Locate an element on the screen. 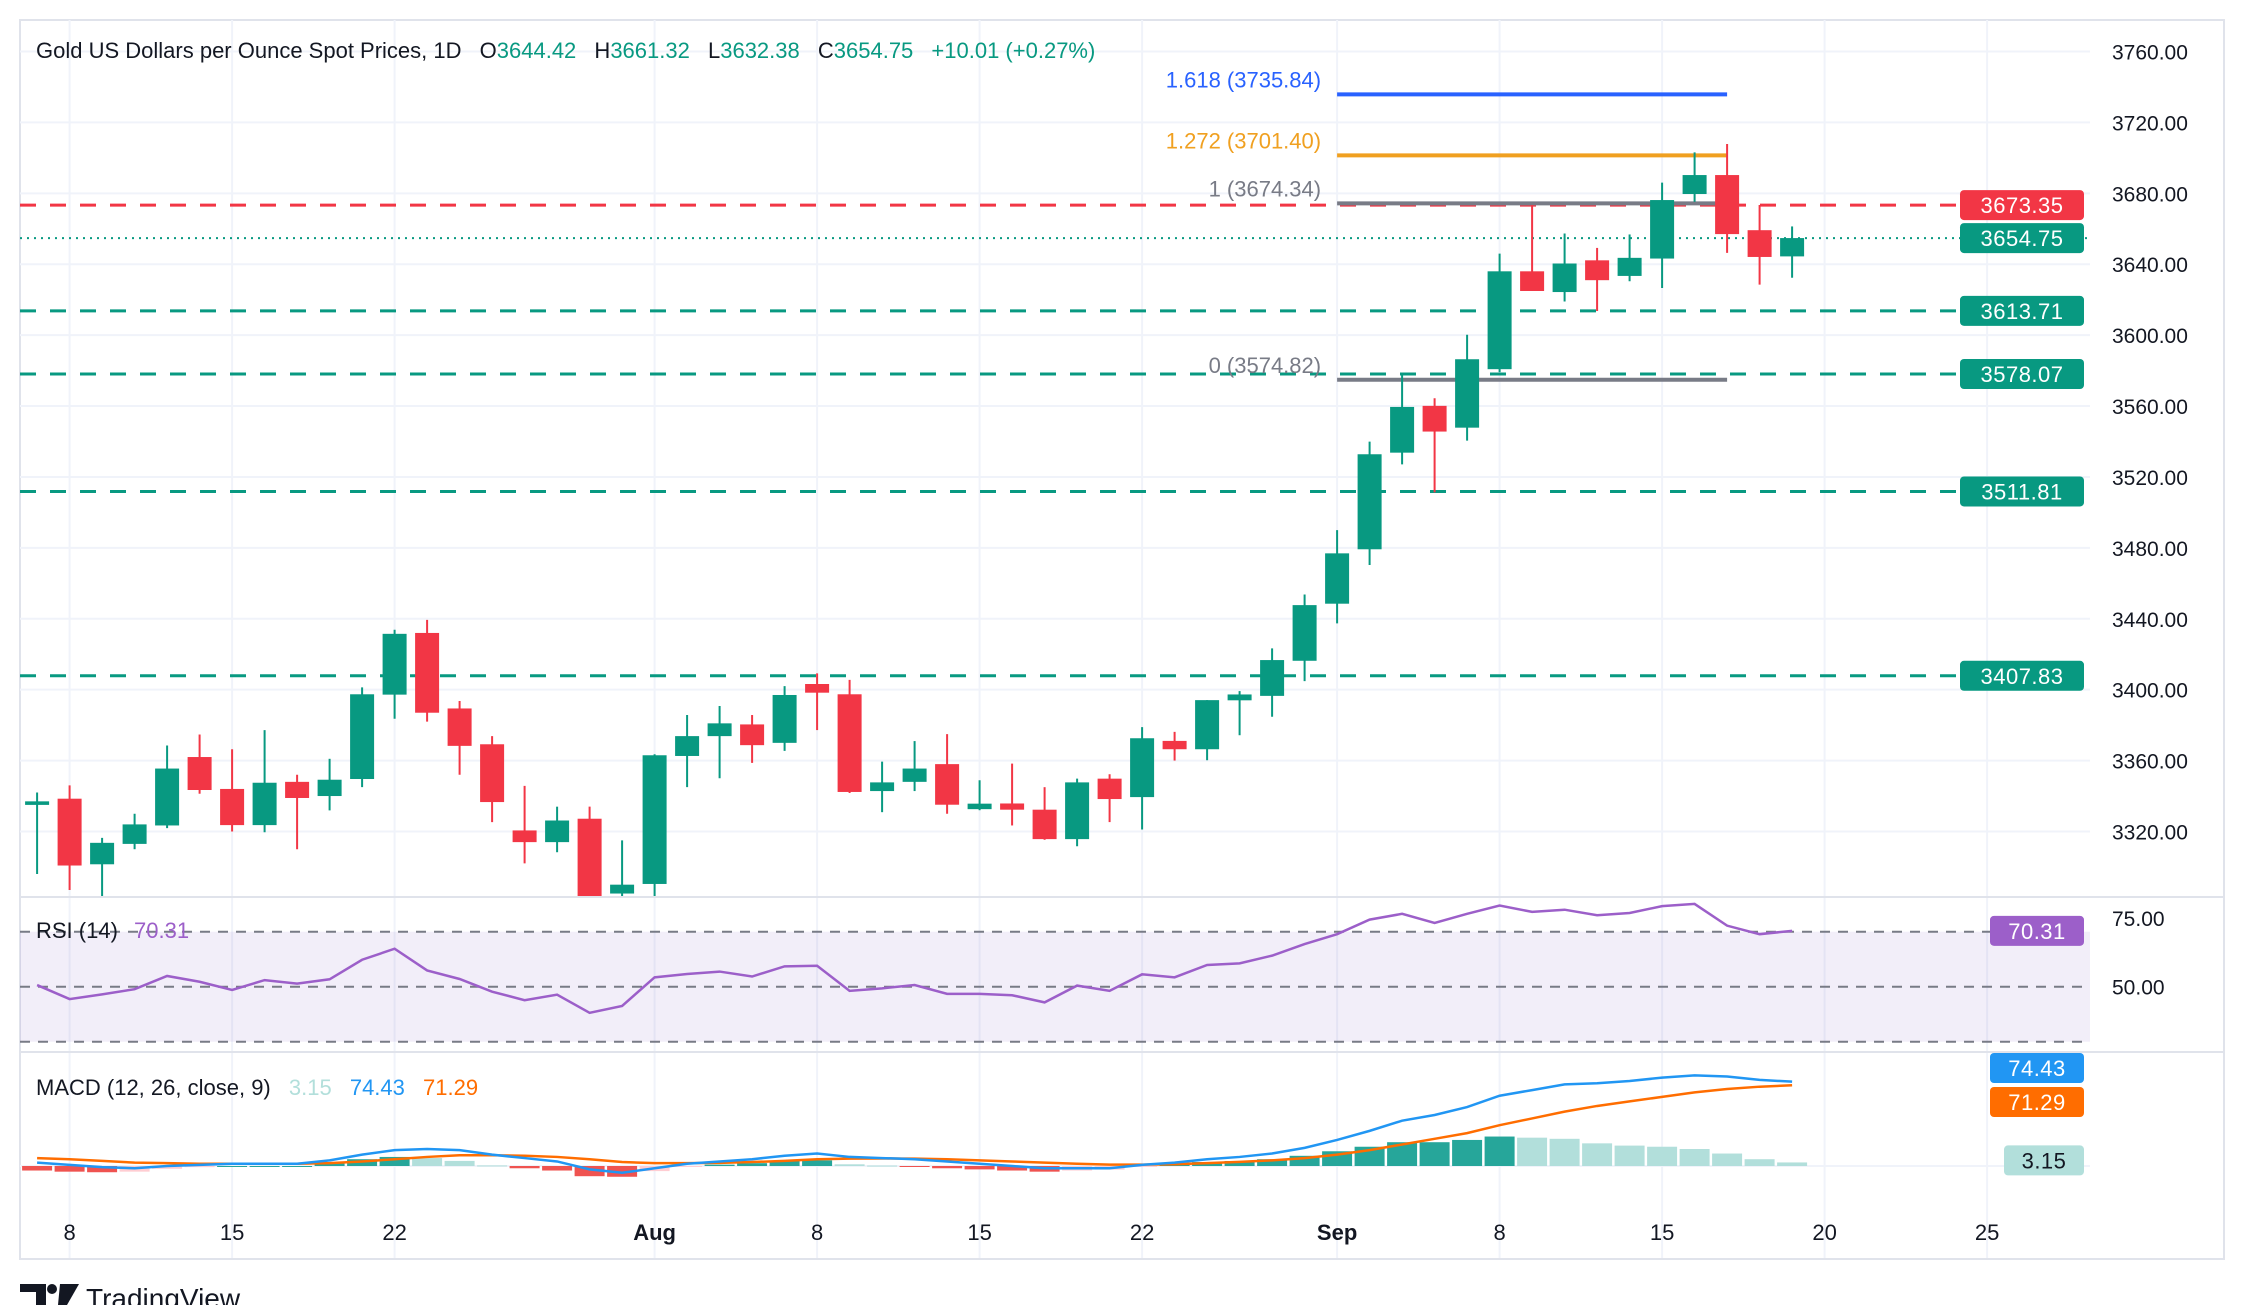 Image resolution: width=2244 pixels, height=1305 pixels. time-axis-label: 8 is located at coordinates (1499, 1232).